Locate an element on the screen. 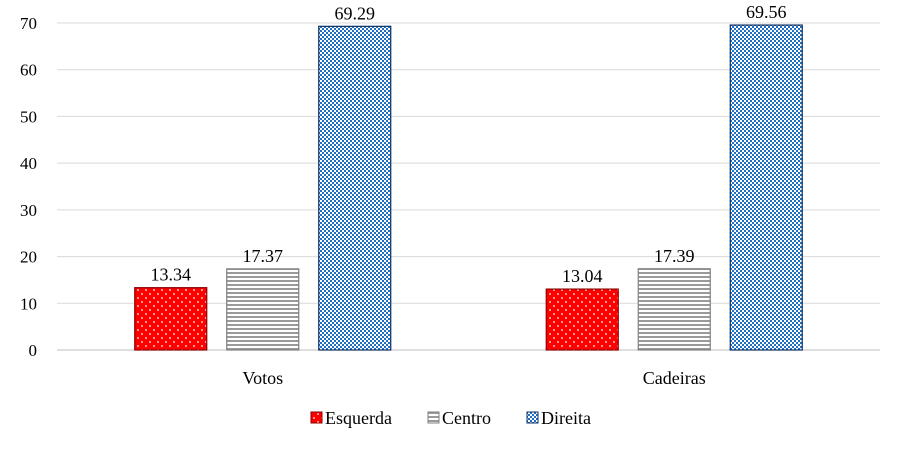 The width and height of the screenshot is (903, 451). y-tick-label: 20 is located at coordinates (28, 257).